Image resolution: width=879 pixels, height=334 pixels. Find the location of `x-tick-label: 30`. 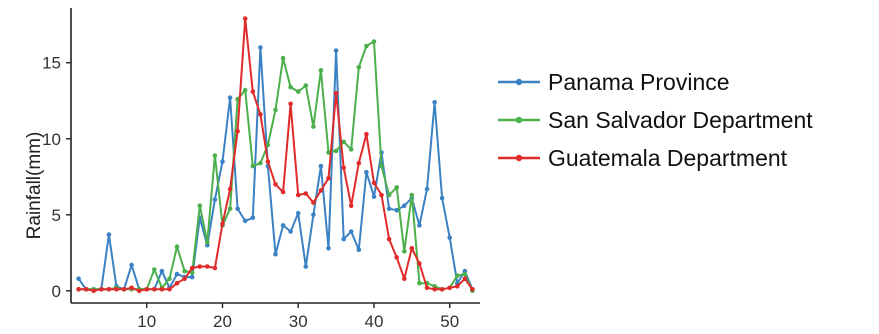

x-tick-label: 30 is located at coordinates (298, 321).